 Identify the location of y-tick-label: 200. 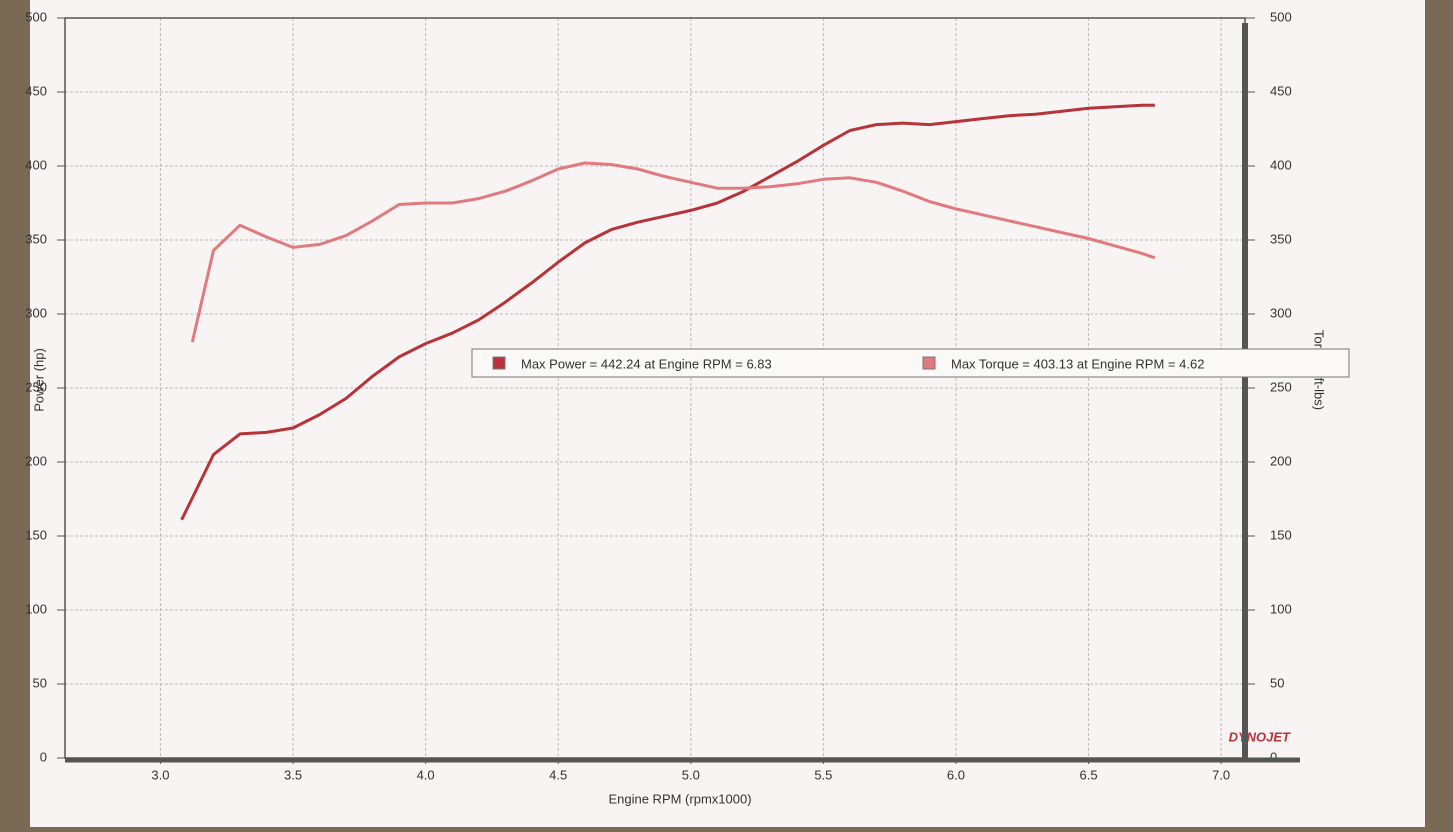
(36, 460).